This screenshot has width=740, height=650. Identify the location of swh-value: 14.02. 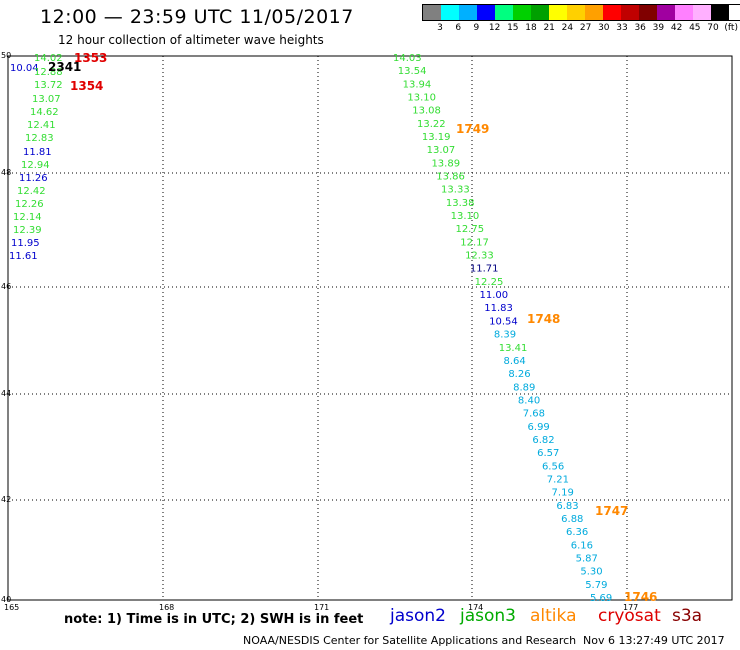
(48, 58).